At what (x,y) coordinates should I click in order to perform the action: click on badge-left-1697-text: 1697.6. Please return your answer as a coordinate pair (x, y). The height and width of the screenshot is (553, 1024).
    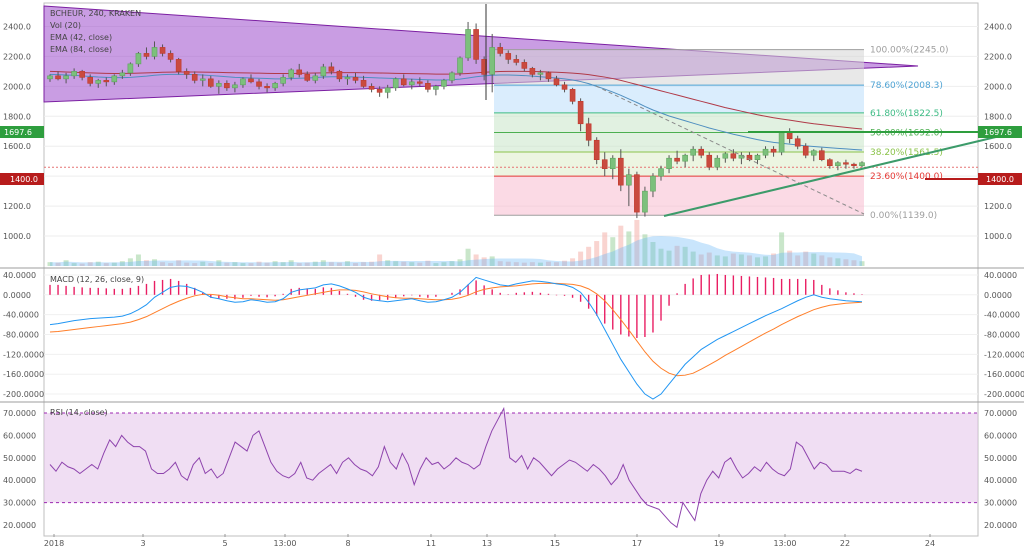
    Looking at the image, I should click on (18, 132).